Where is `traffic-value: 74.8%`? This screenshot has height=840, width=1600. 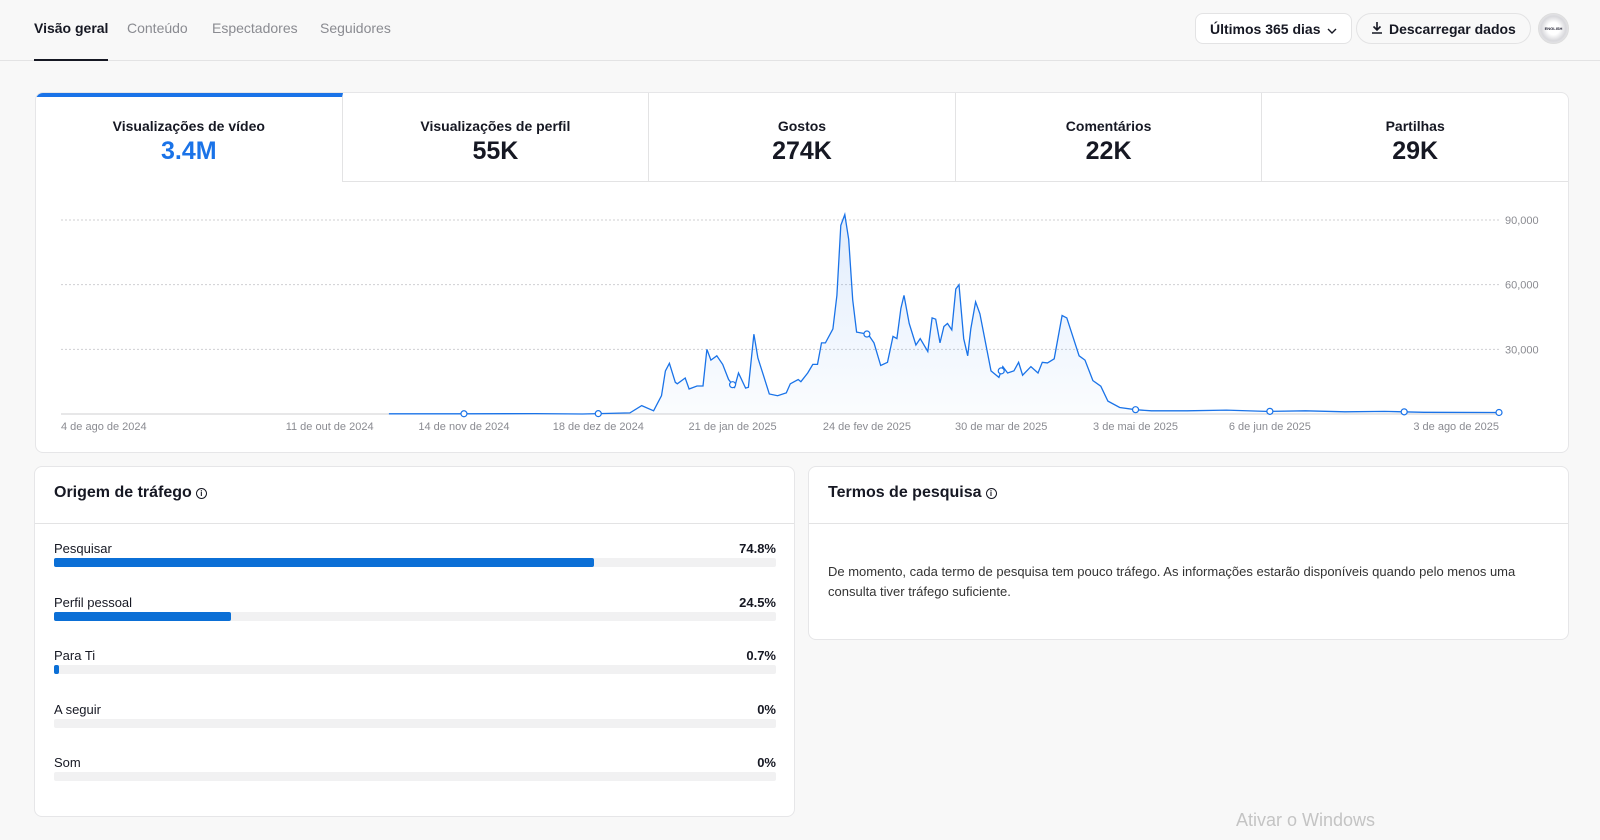
traffic-value: 74.8% is located at coordinates (757, 548).